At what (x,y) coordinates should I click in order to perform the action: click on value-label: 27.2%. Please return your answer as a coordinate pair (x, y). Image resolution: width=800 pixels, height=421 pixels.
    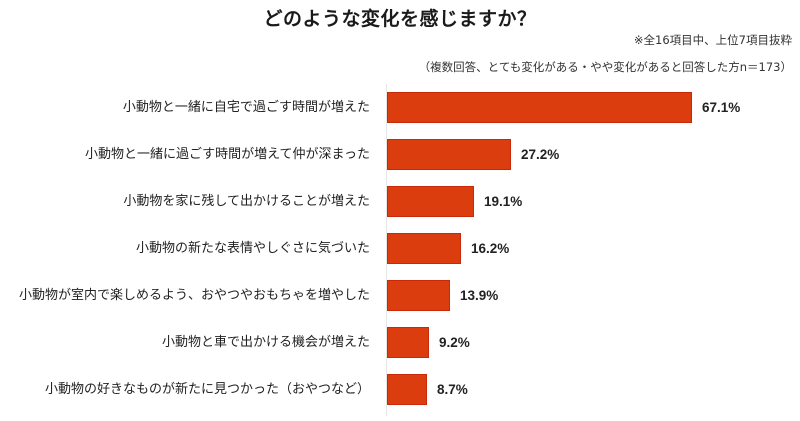
    Looking at the image, I should click on (540, 154).